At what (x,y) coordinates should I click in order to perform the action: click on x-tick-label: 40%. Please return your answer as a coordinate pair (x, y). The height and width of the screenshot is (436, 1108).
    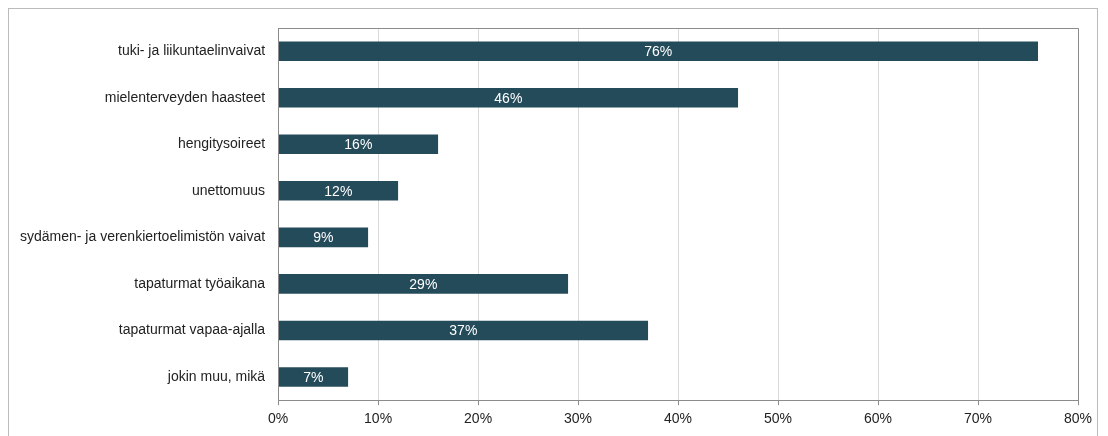
    Looking at the image, I should click on (678, 418).